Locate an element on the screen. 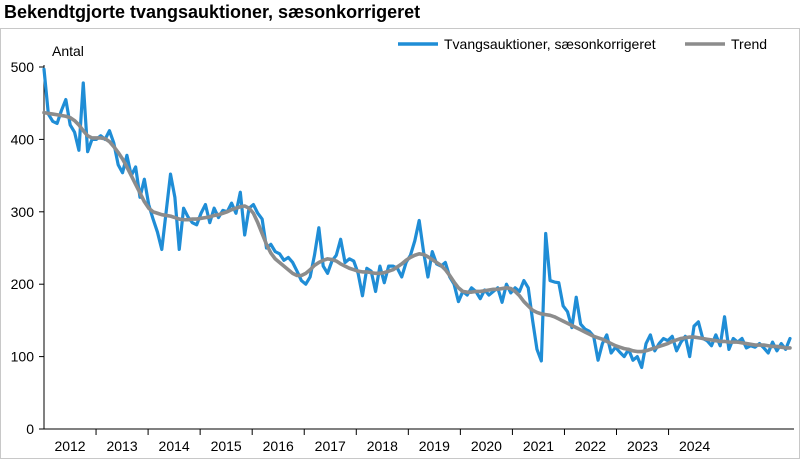 The height and width of the screenshot is (459, 800). x-tick-label: 2022 is located at coordinates (590, 446).